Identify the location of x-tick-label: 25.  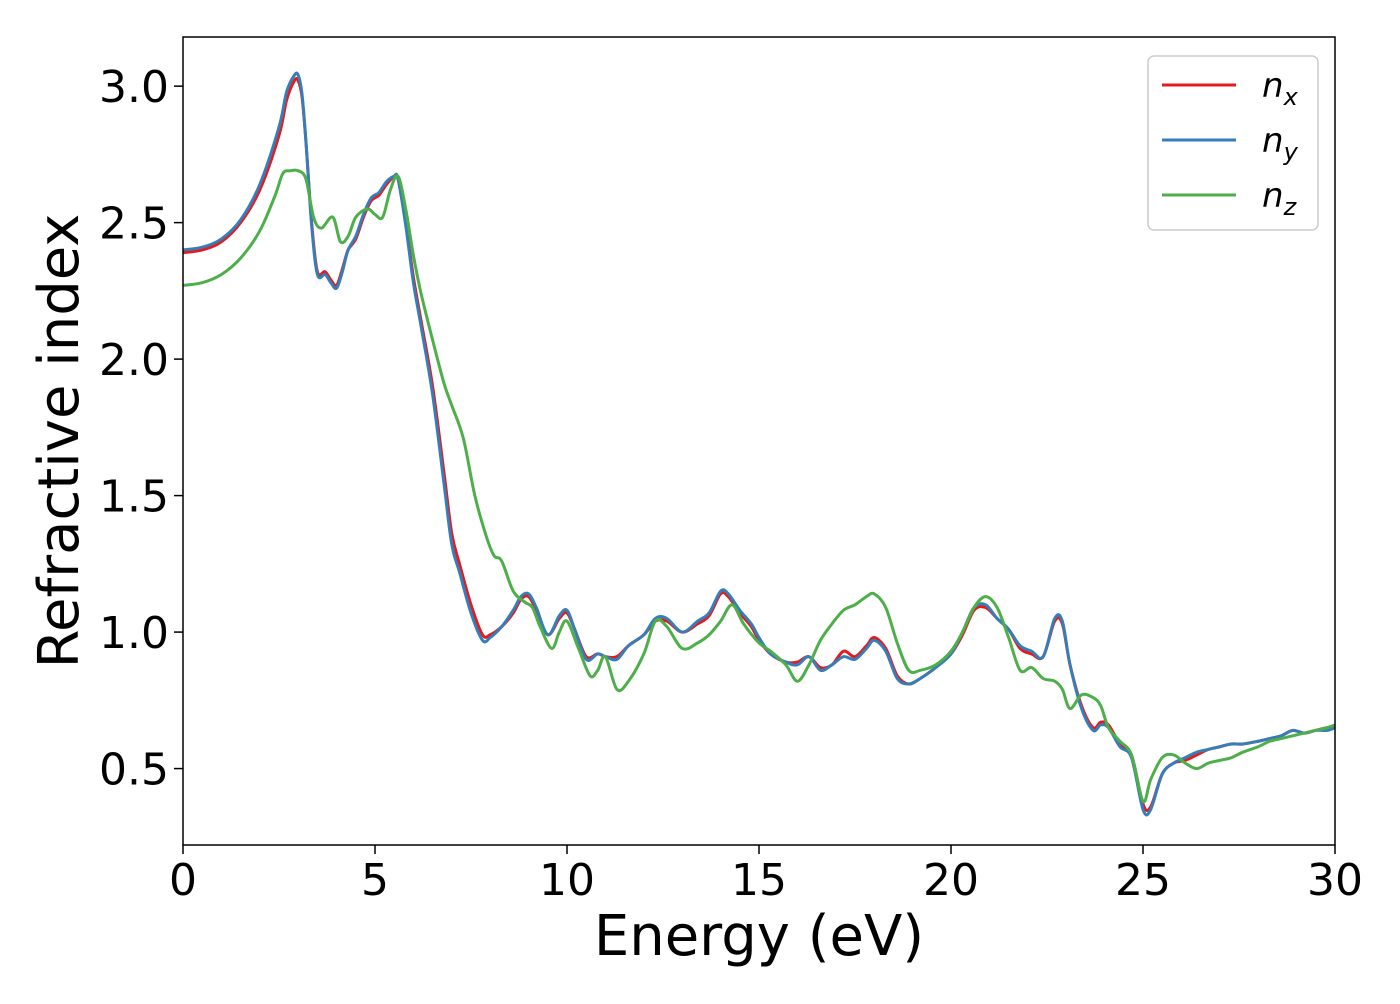
(1143, 880).